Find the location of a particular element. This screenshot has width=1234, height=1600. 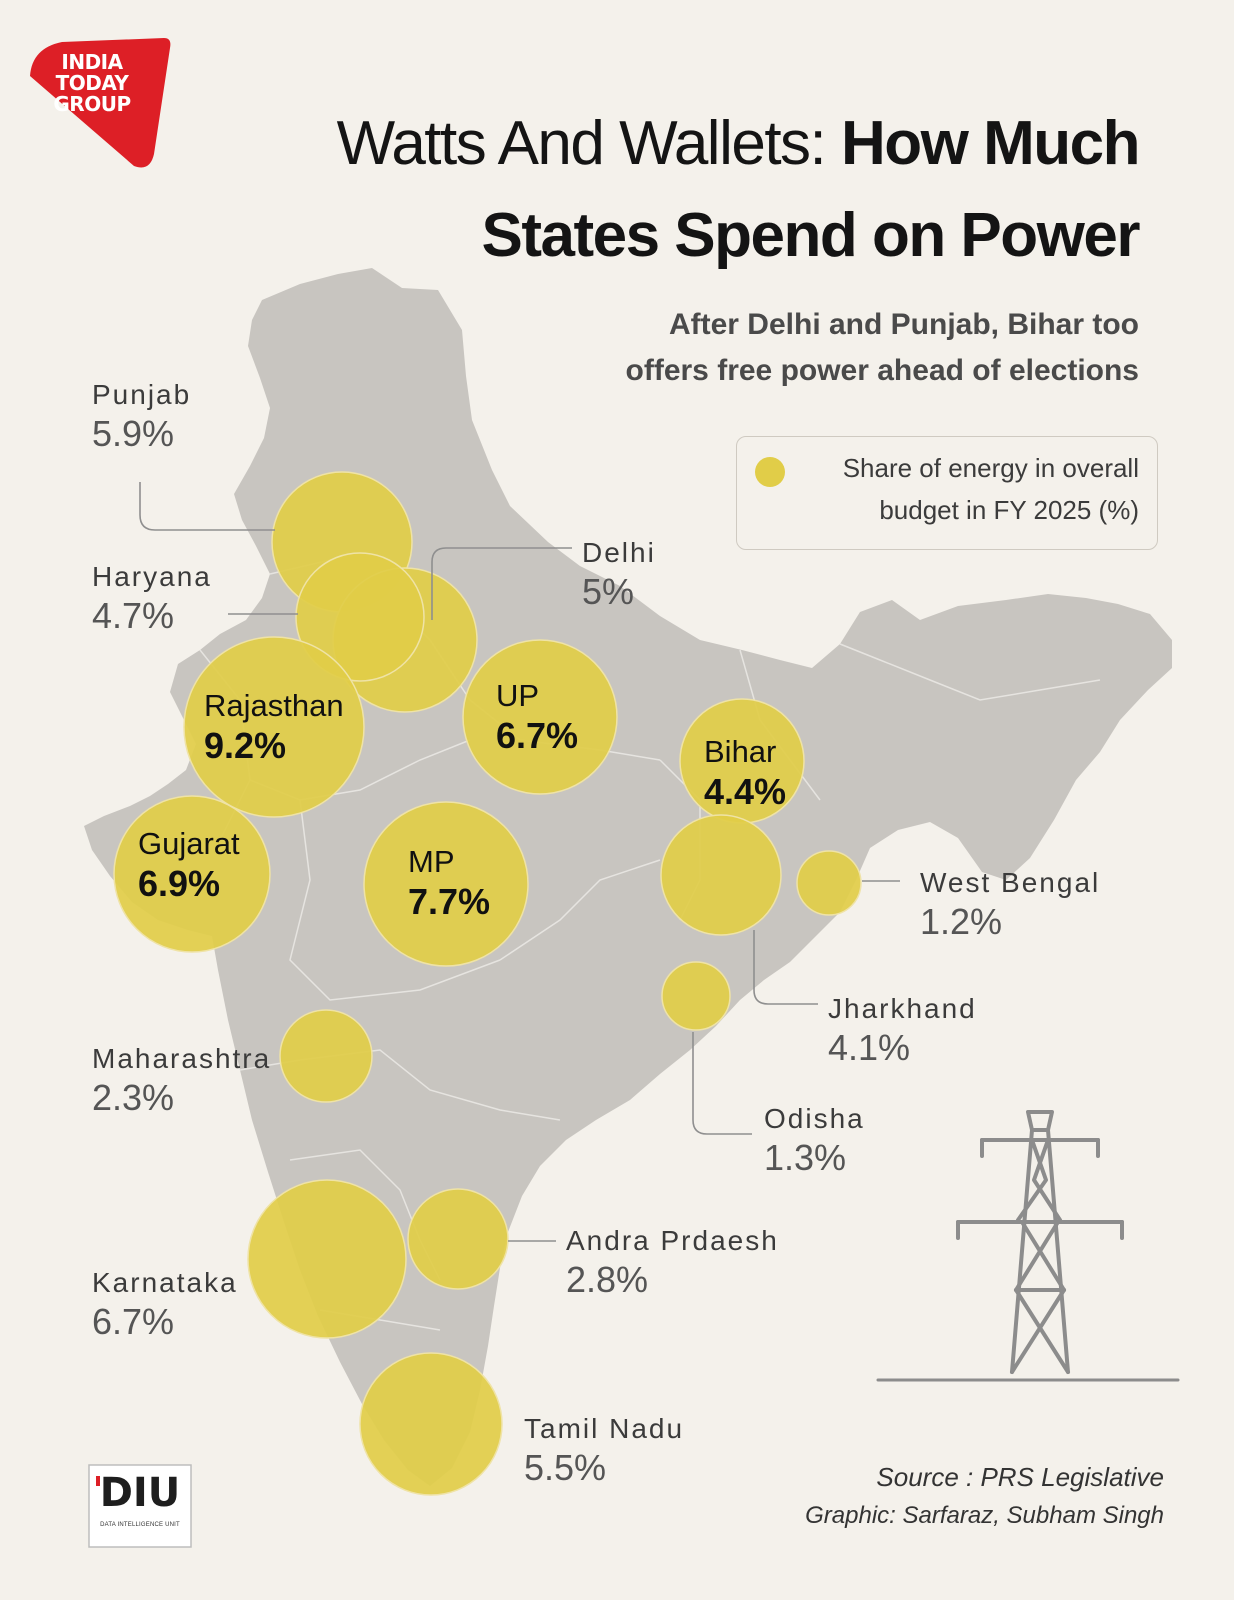

leader-odisha is located at coordinates (722, 1083).